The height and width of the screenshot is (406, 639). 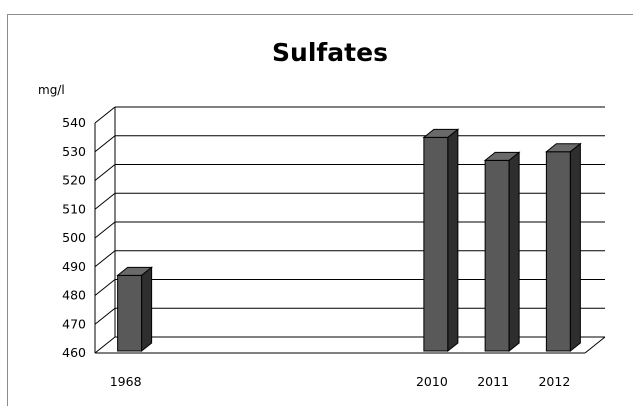 I want to click on y-tick-label: 520, so click(x=74, y=180).